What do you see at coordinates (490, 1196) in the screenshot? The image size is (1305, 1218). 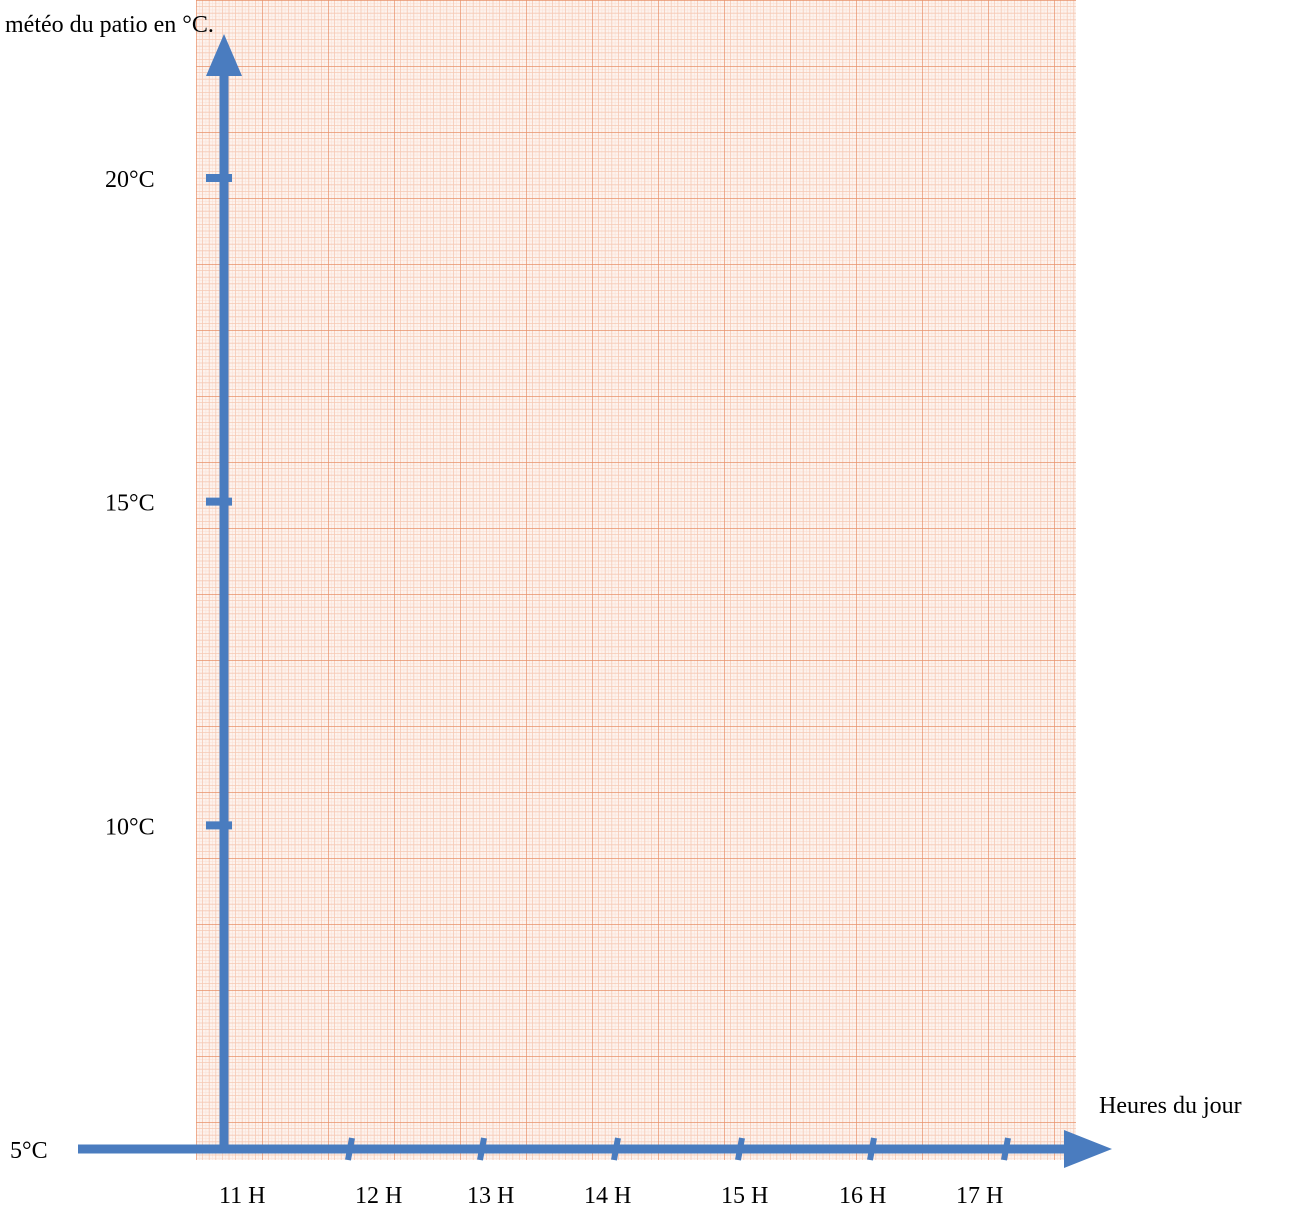 I see `x-tick-label: 13 H` at bounding box center [490, 1196].